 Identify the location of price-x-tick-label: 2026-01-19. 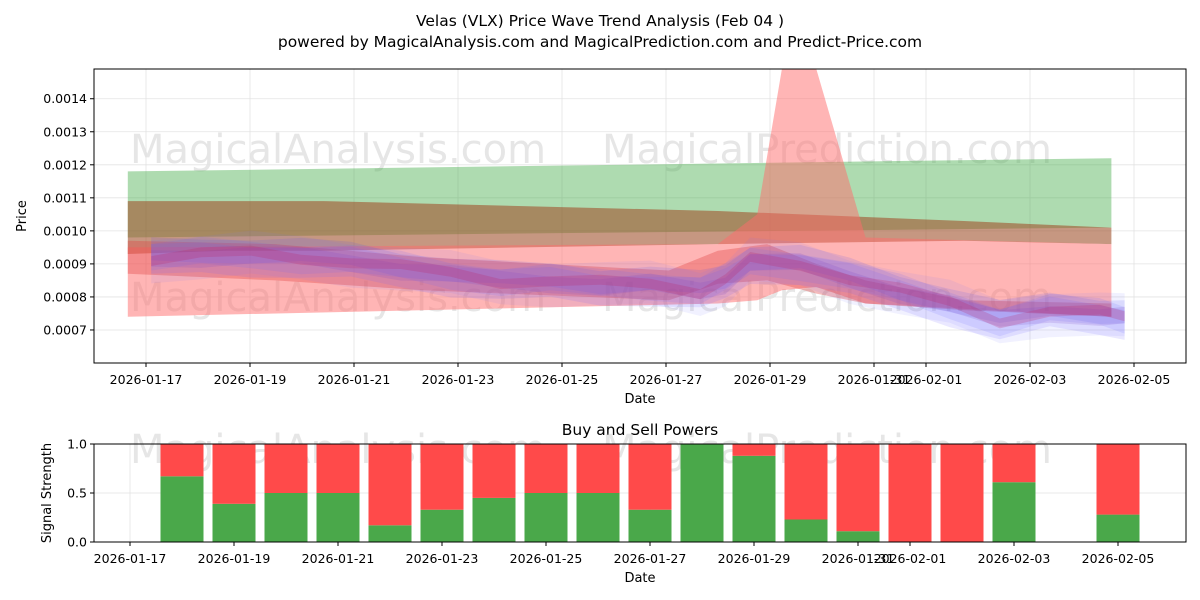
(250, 379).